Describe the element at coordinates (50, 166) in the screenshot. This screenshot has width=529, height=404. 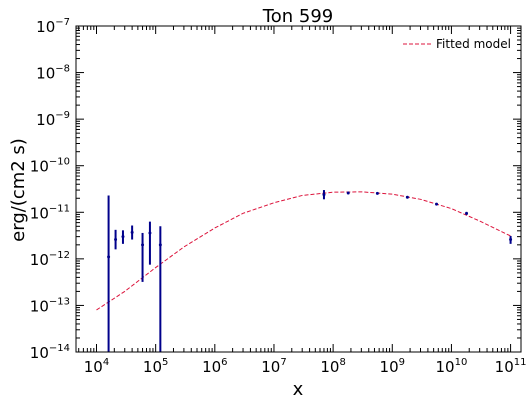
I see `y-tick-label: 10⁻¹⁰` at that location.